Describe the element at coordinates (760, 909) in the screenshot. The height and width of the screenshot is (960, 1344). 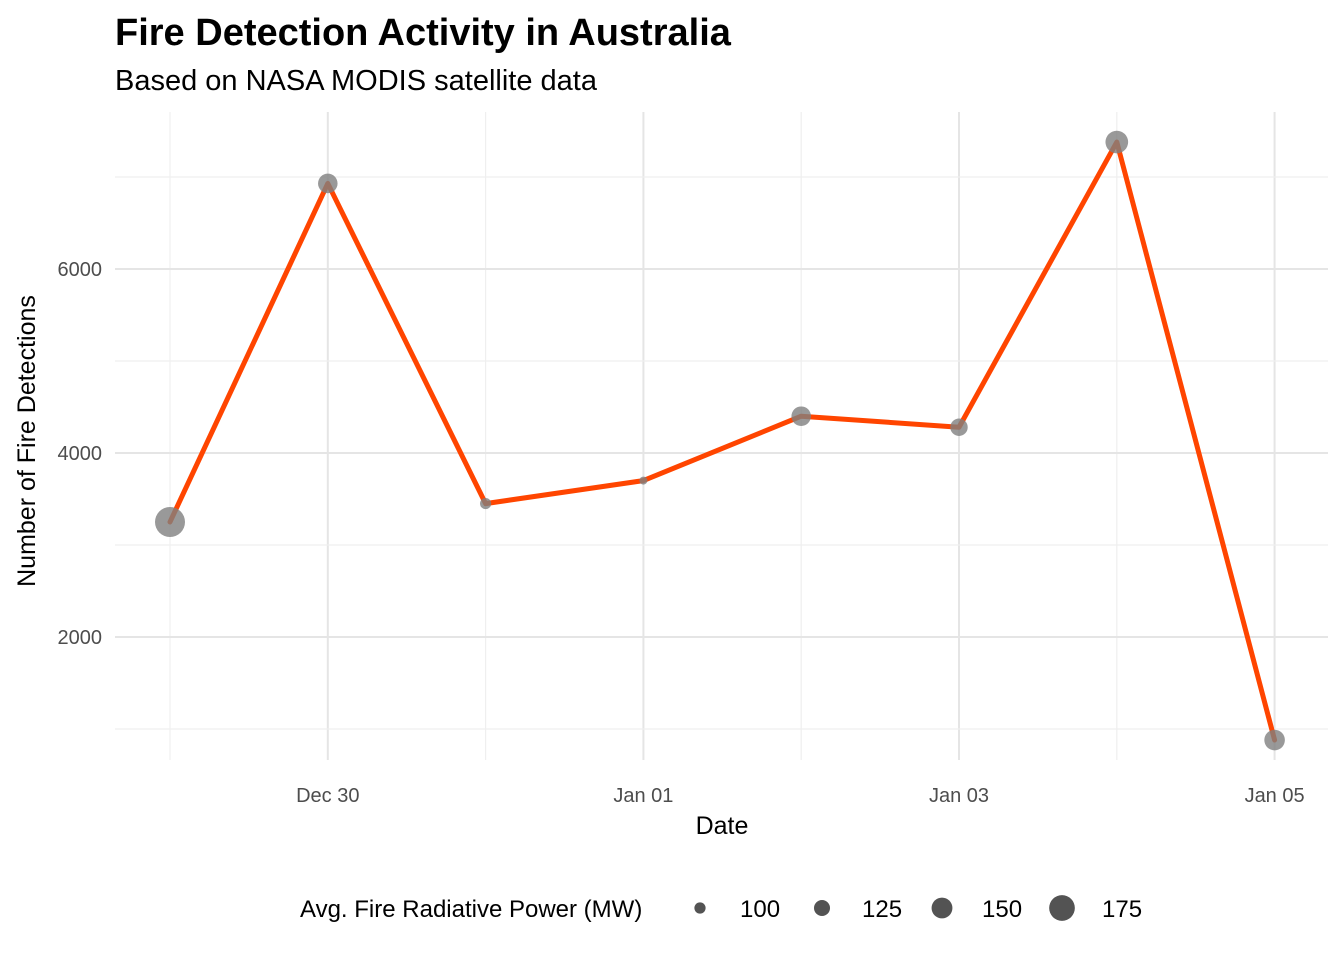
I see `legend-label: 100` at that location.